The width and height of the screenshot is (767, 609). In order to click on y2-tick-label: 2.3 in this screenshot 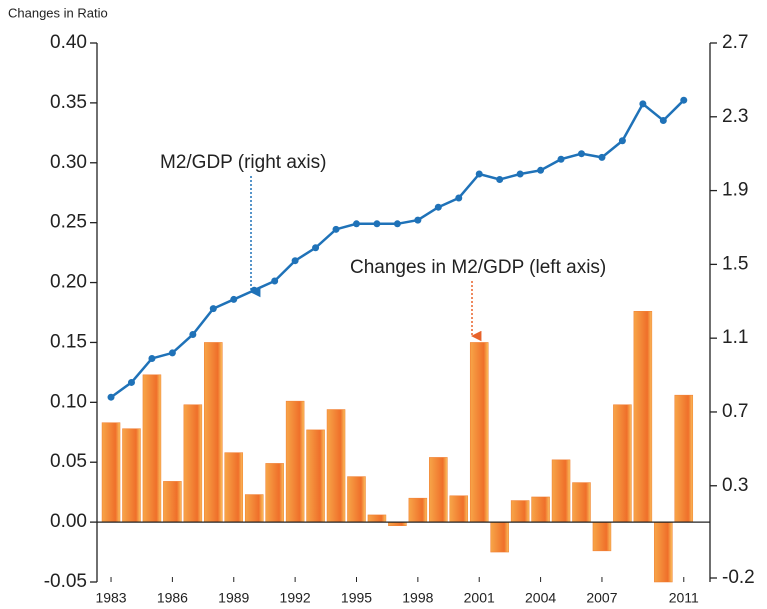, I will do `click(735, 116)`.